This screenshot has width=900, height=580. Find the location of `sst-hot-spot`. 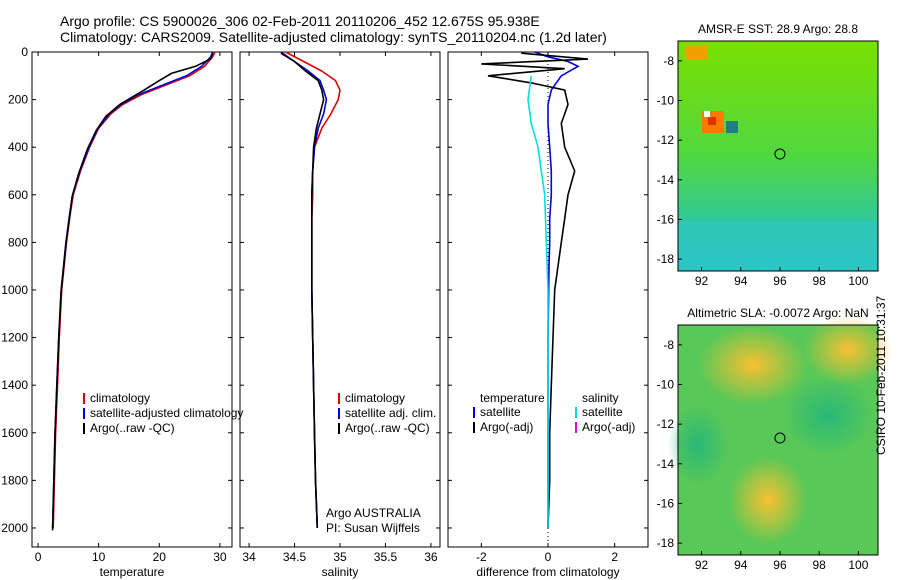

sst-hot-spot is located at coordinates (712, 121).